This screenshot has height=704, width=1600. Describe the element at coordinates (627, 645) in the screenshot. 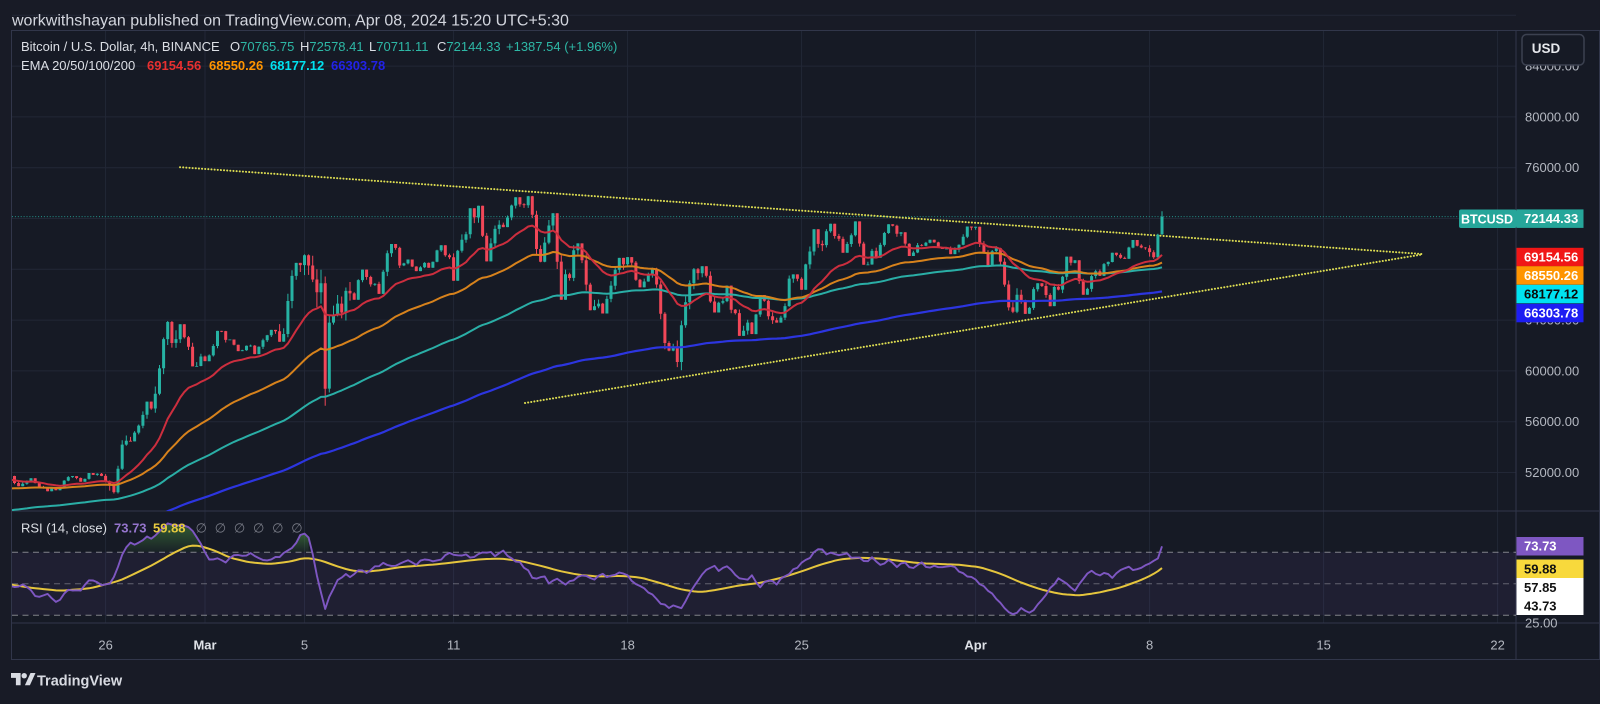

I see `svg-text: 18` at that location.